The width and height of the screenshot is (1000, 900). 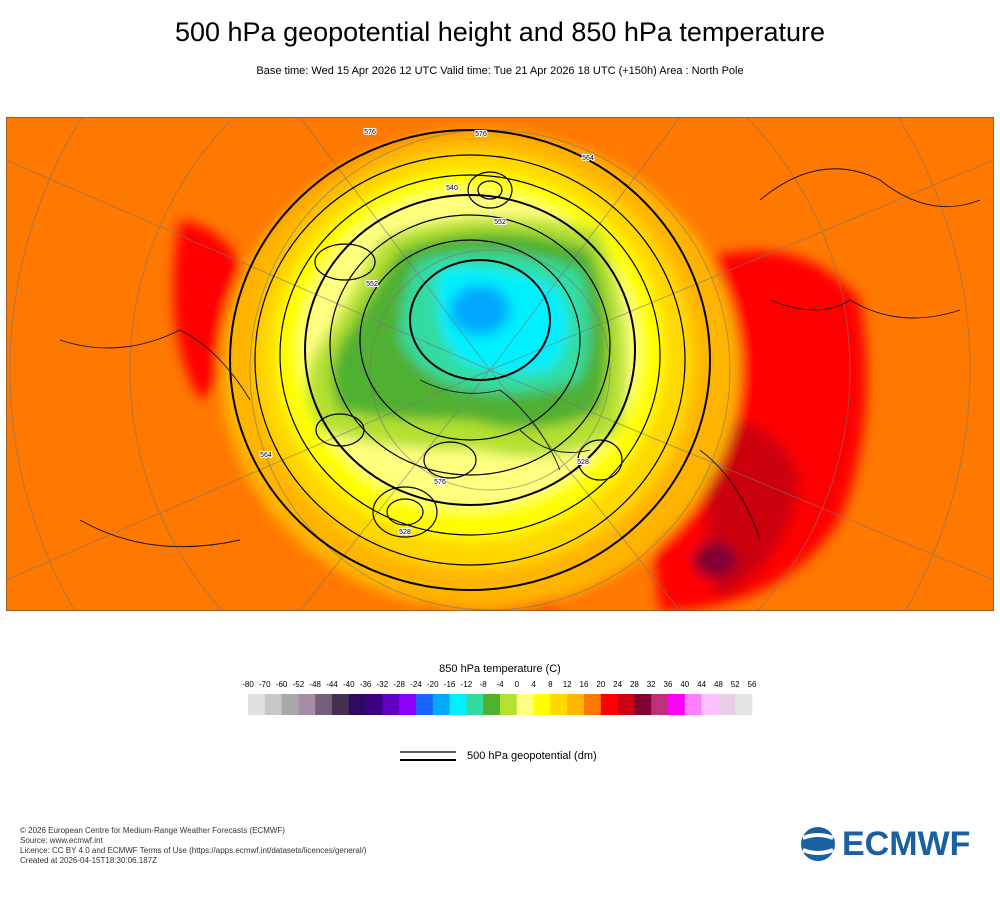 I want to click on colorbar-tick-label: -32, so click(x=383, y=684).